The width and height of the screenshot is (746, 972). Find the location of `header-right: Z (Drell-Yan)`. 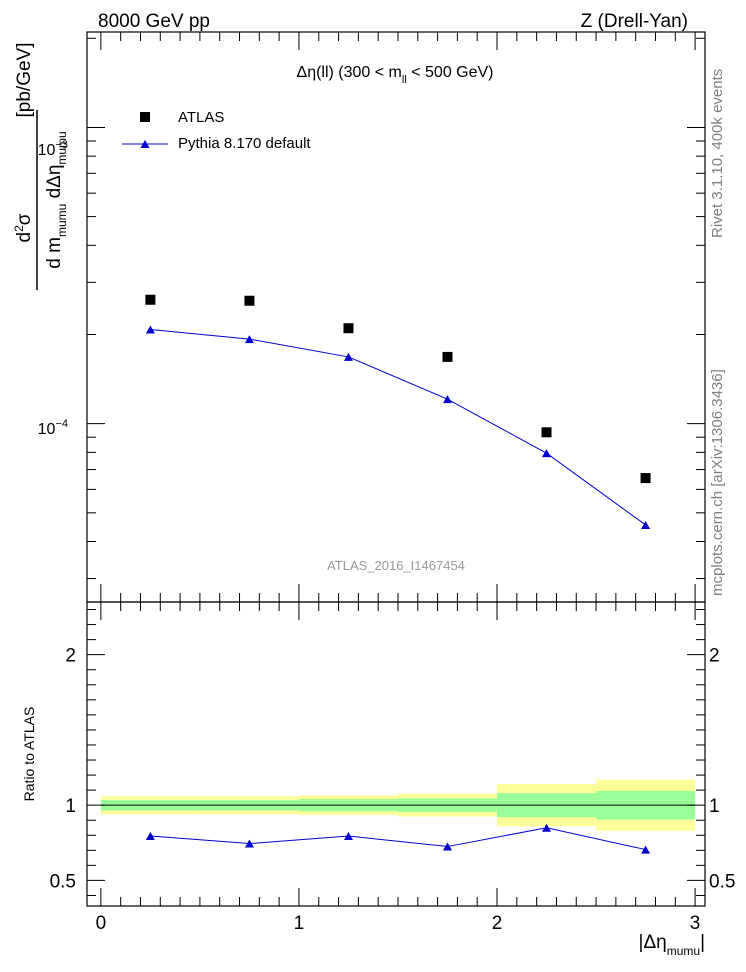

header-right: Z (Drell-Yan) is located at coordinates (634, 21).